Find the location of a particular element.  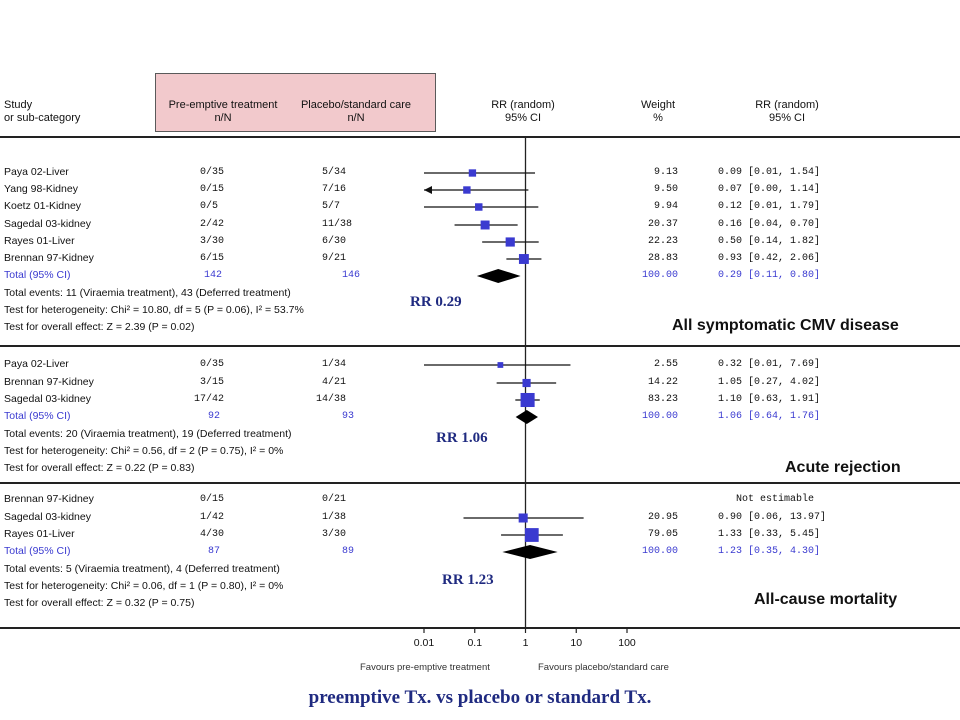

treat-count: 3/30 is located at coordinates (212, 241).